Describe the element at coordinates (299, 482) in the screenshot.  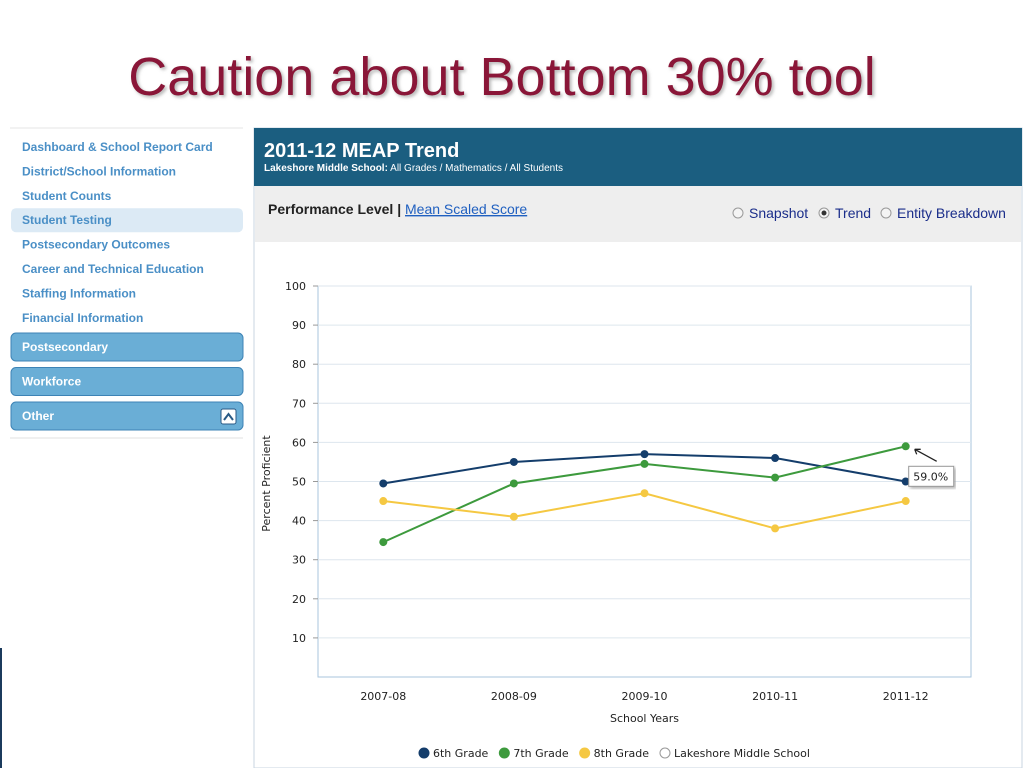
I see `y-tick-label: 50` at that location.